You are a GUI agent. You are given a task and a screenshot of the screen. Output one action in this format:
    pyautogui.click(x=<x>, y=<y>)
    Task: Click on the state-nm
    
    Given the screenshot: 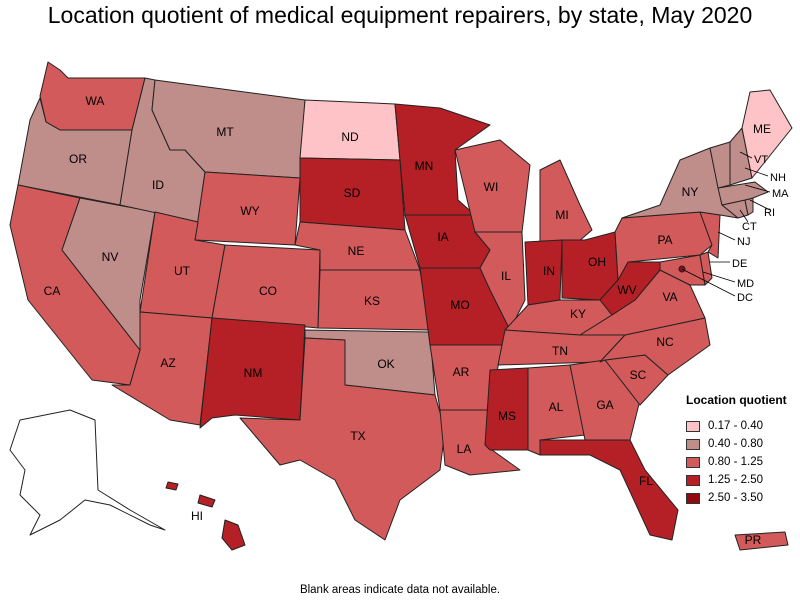 What is the action you would take?
    pyautogui.click(x=252, y=373)
    